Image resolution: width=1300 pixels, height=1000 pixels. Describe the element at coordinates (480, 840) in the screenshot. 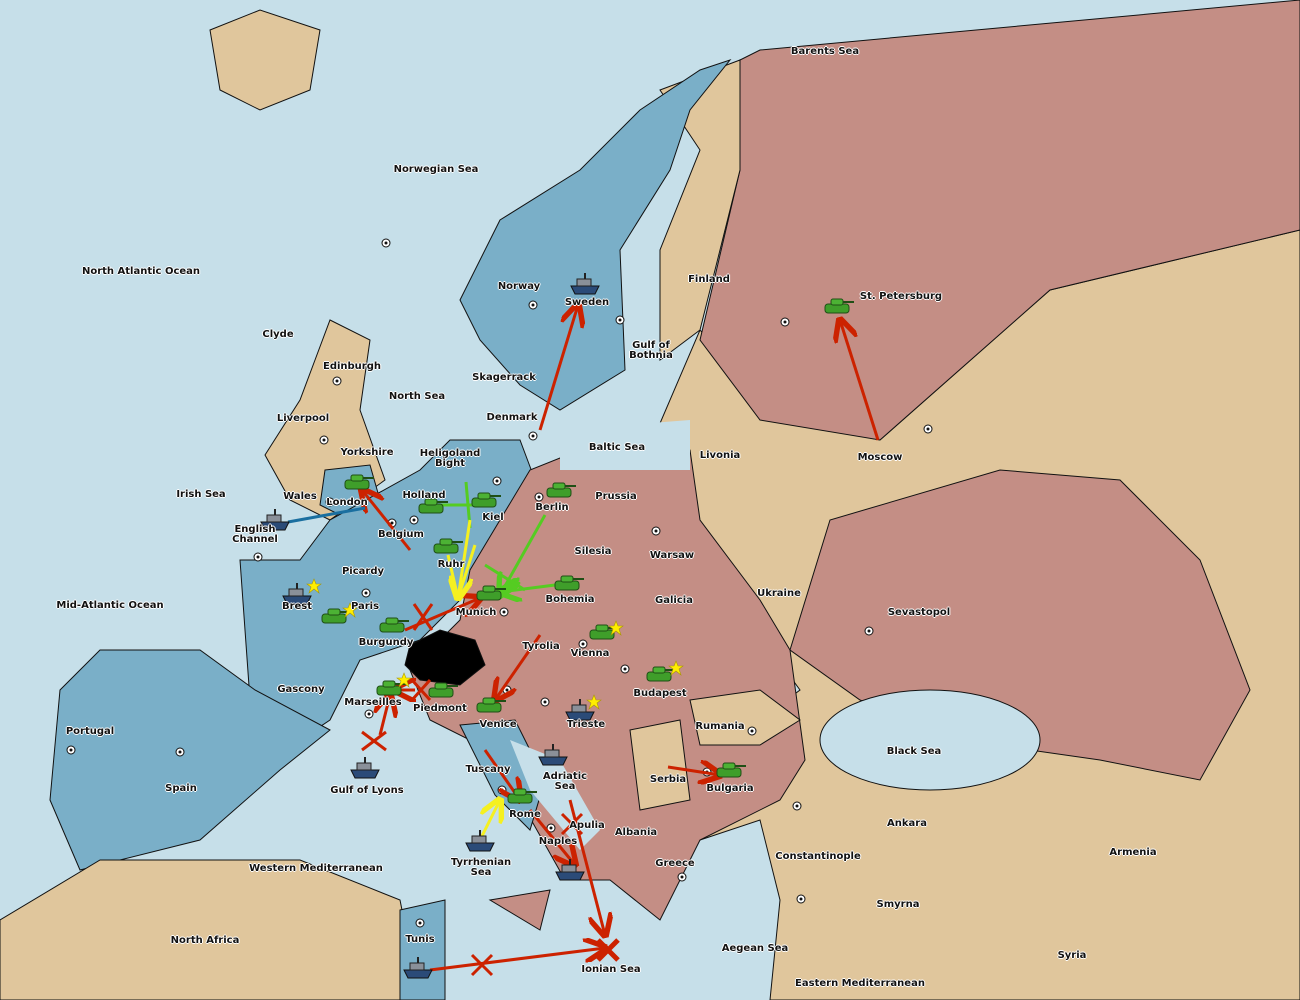

I see `fleet-tyrrhenian` at that location.